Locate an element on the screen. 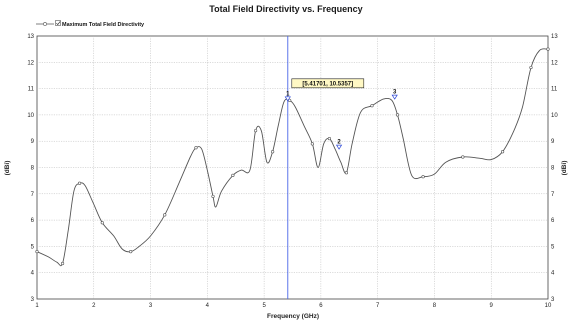 Image resolution: width=573 pixels, height=322 pixels. y-tick-label-left: 11 is located at coordinates (31, 90).